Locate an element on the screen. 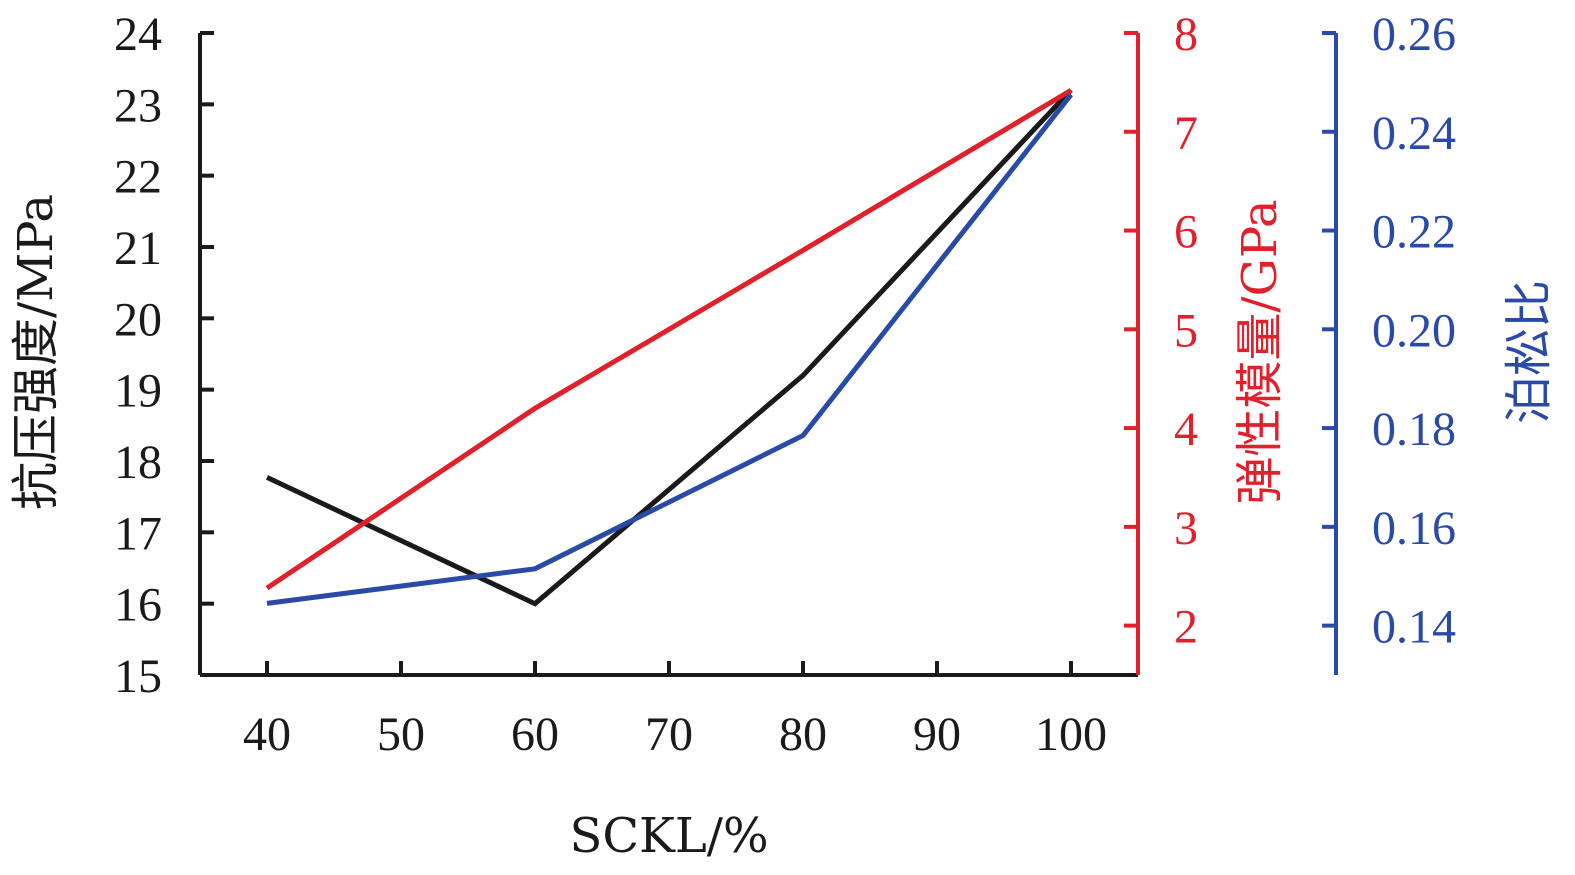  left-y-tick-label: 19 is located at coordinates (138, 391).